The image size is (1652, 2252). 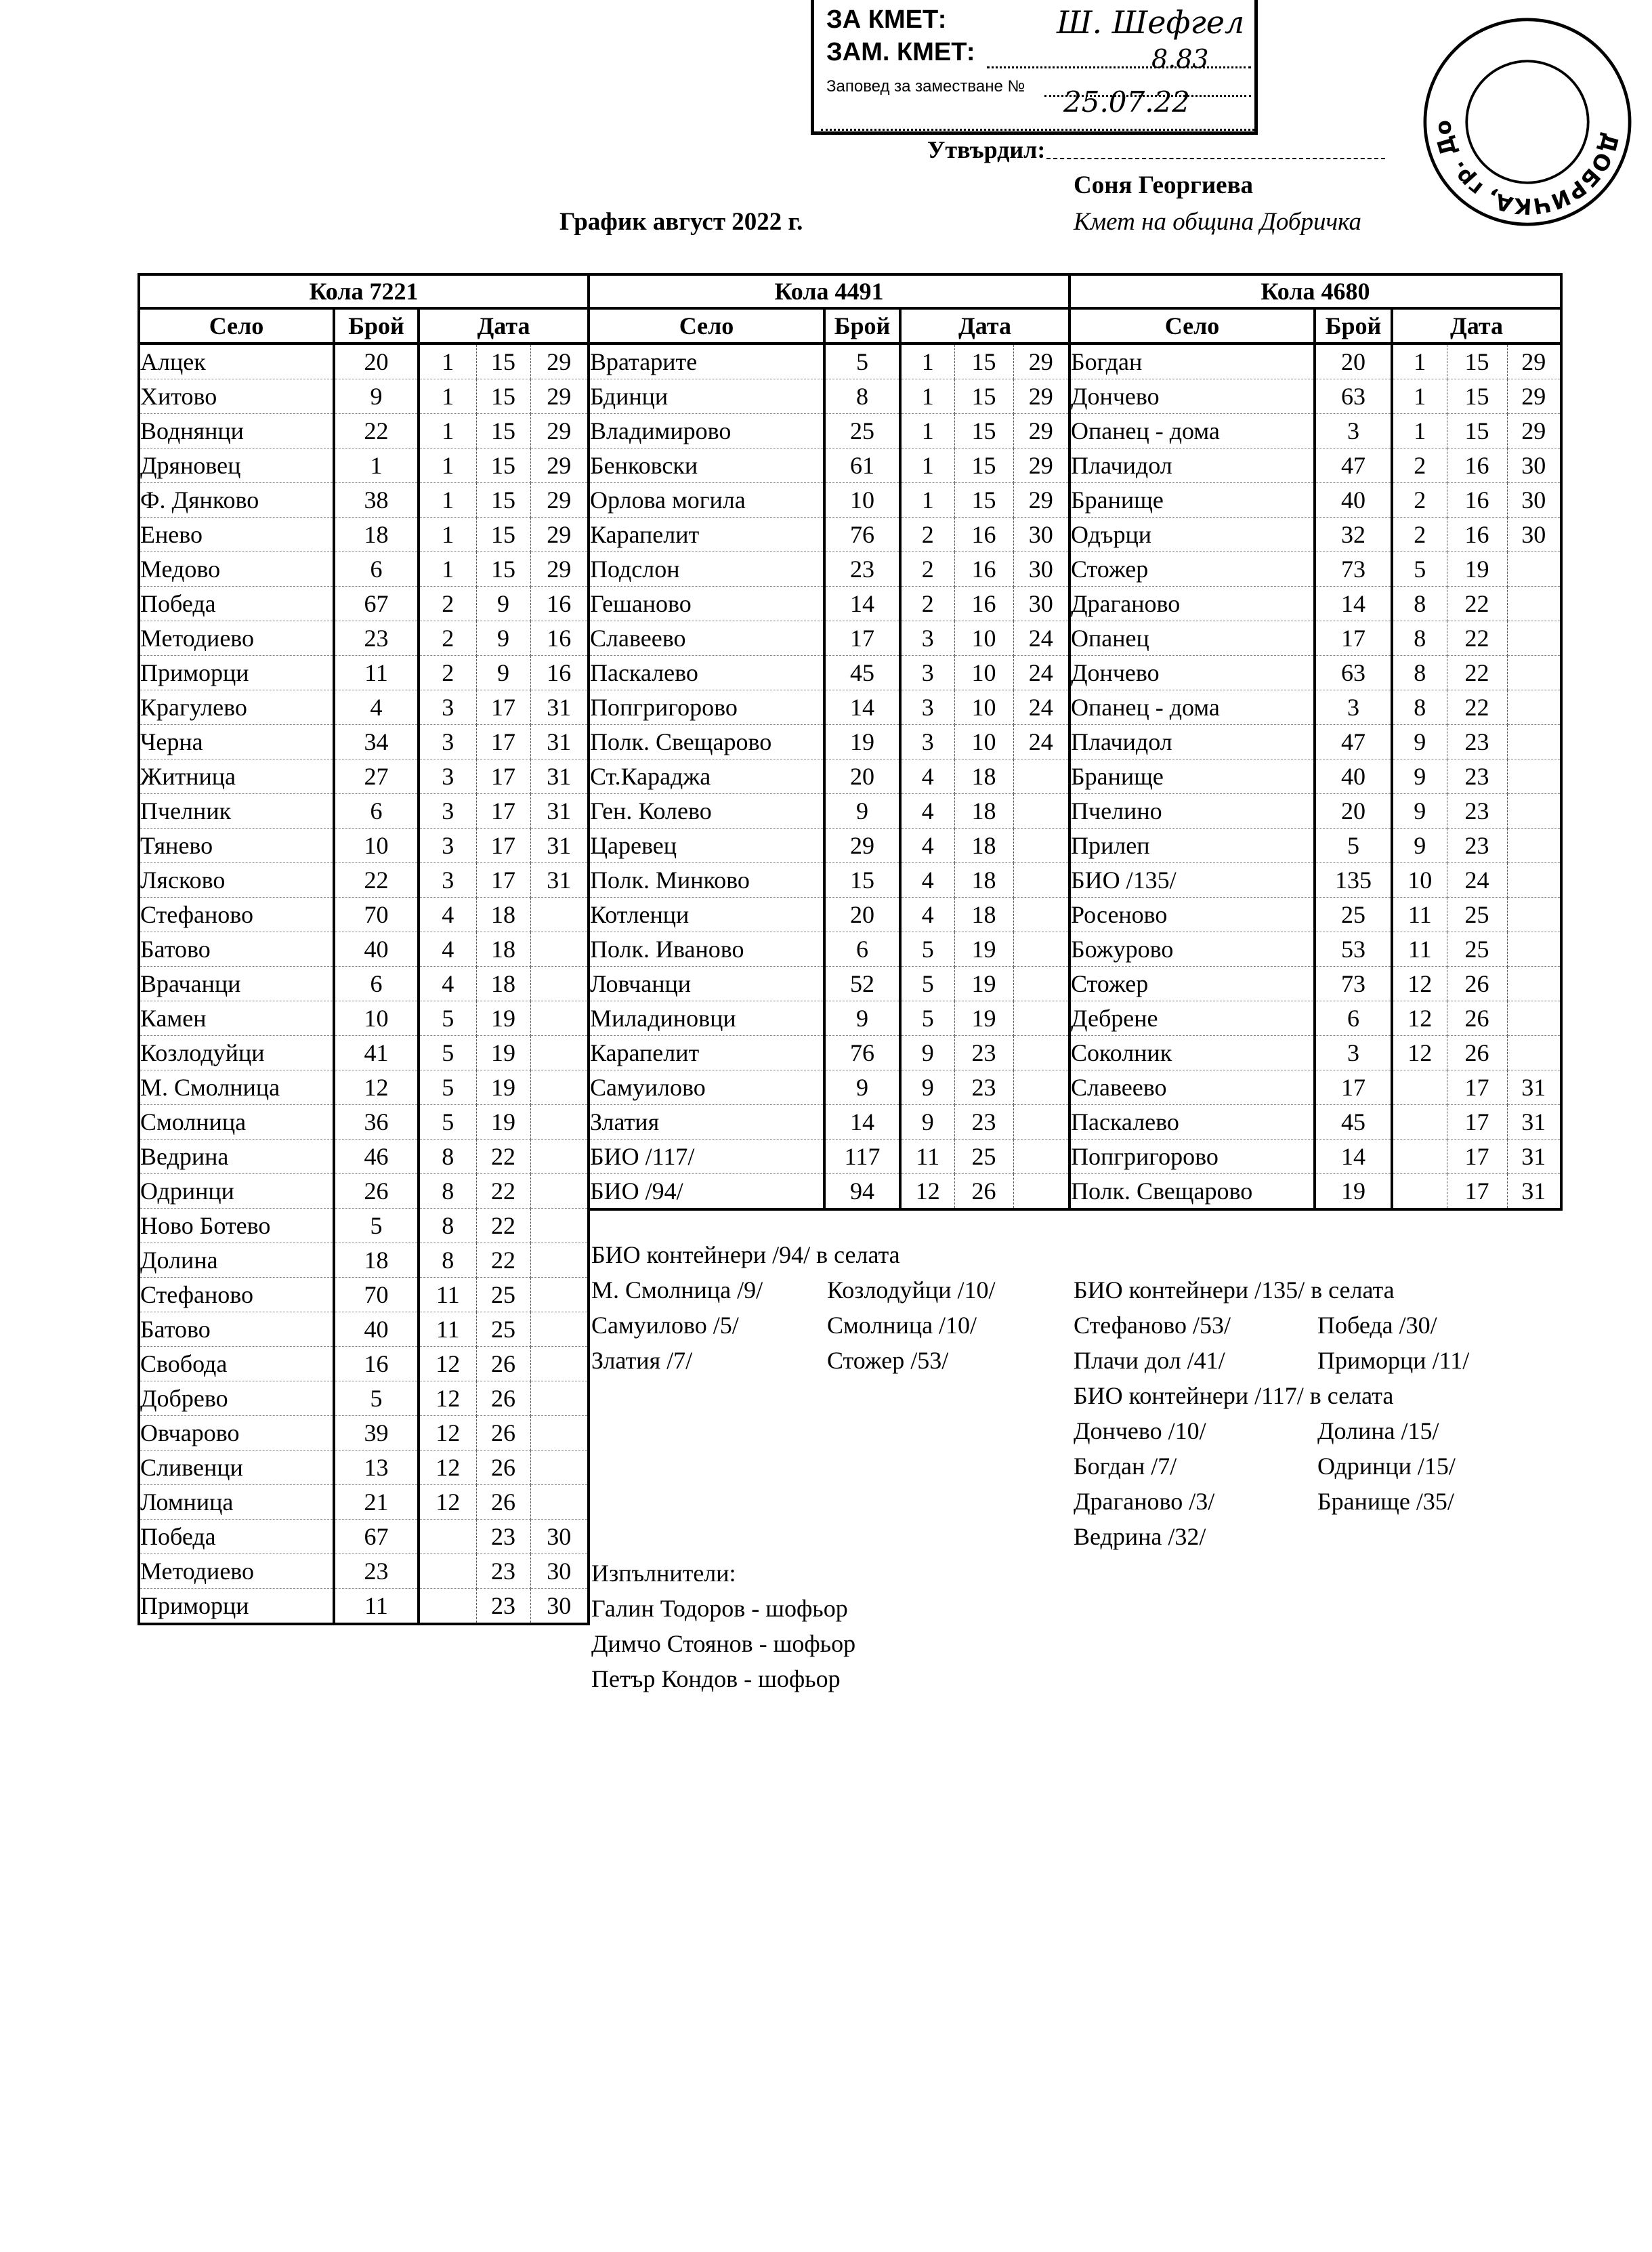 I want to click on bio-containers-heading: БИО контейнери /117/ в селата, so click(x=1234, y=1395).